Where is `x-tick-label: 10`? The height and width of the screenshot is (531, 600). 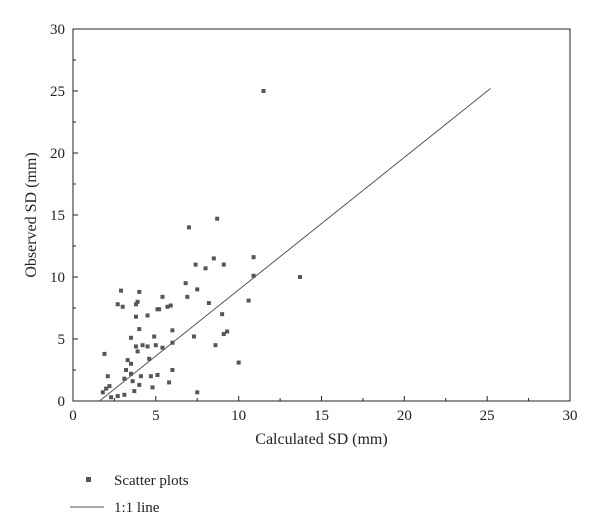
x-tick-label: 10 is located at coordinates (238, 416).